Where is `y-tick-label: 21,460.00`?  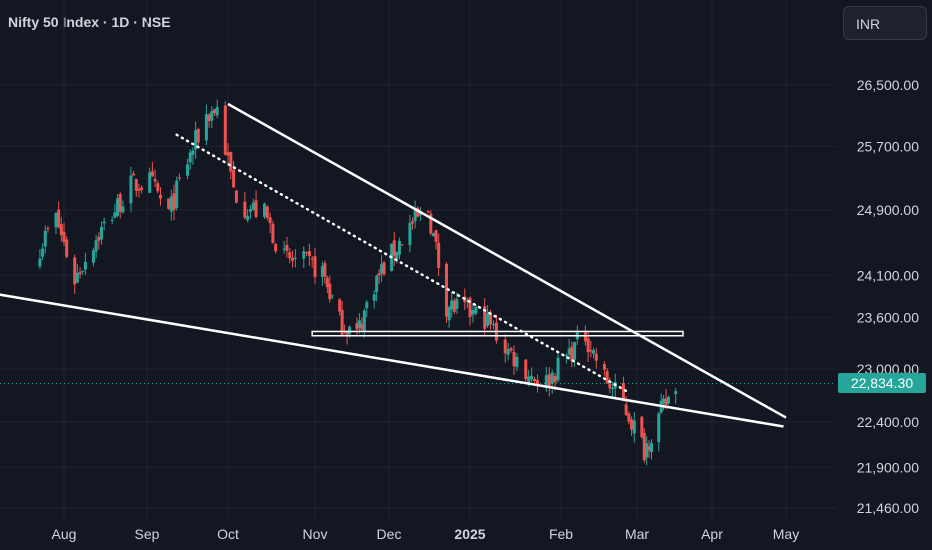
y-tick-label: 21,460.00 is located at coordinates (888, 508).